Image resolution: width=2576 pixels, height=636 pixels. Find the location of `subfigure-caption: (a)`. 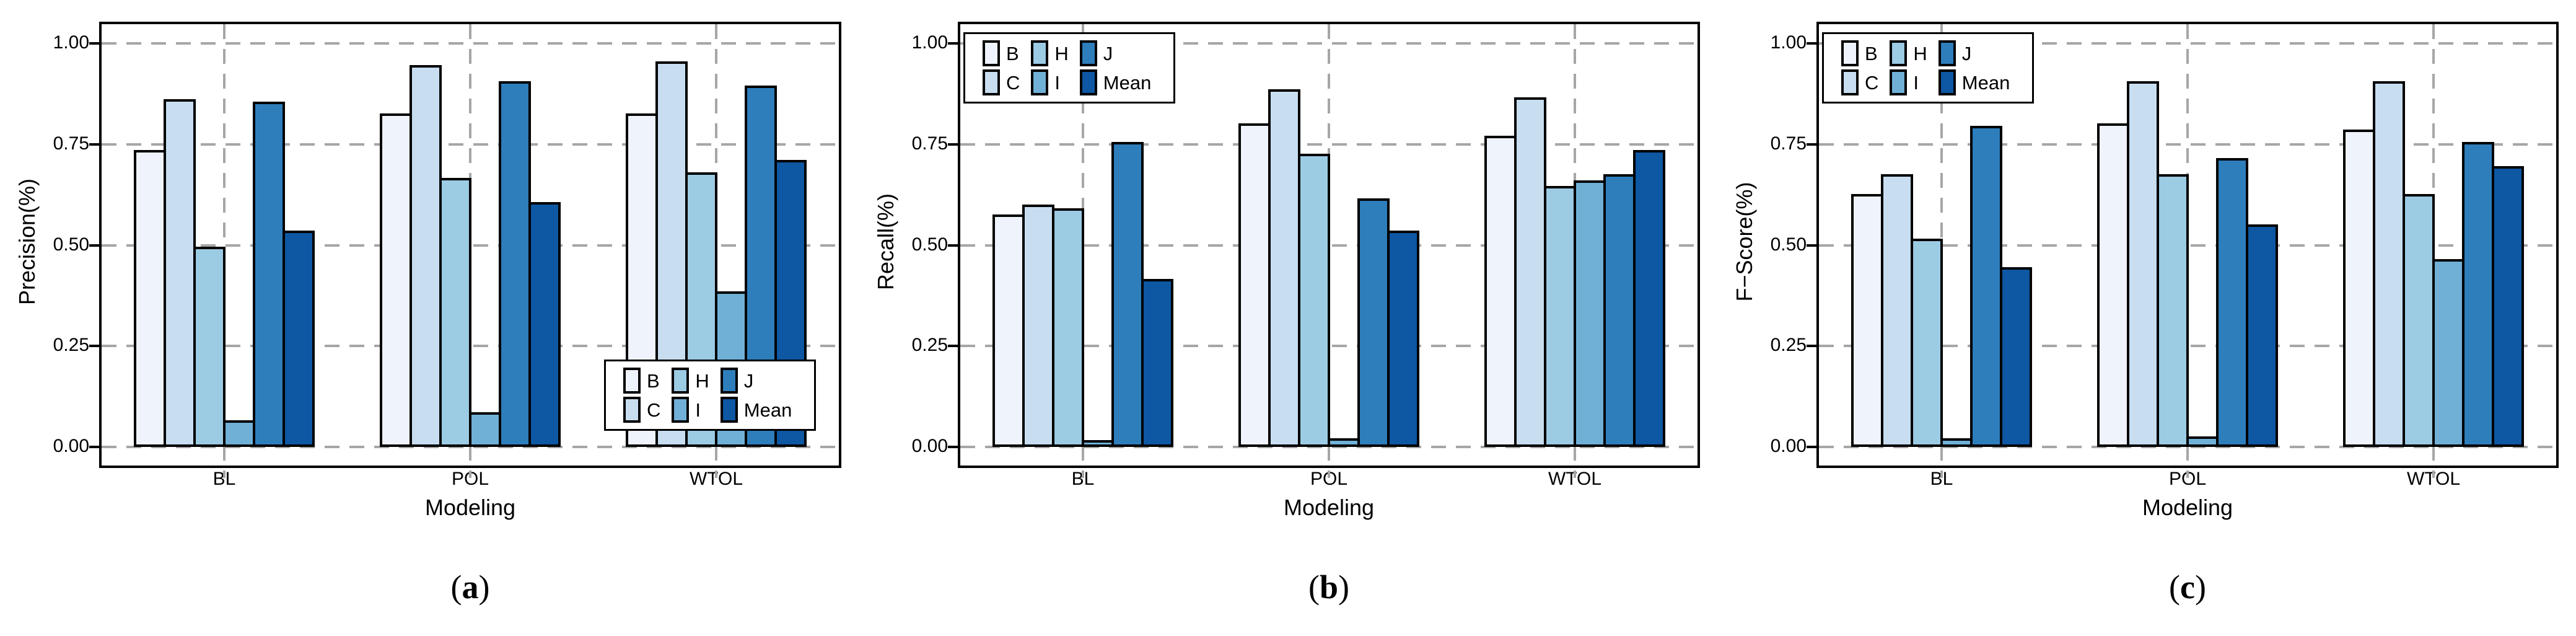

subfigure-caption: (a) is located at coordinates (470, 587).